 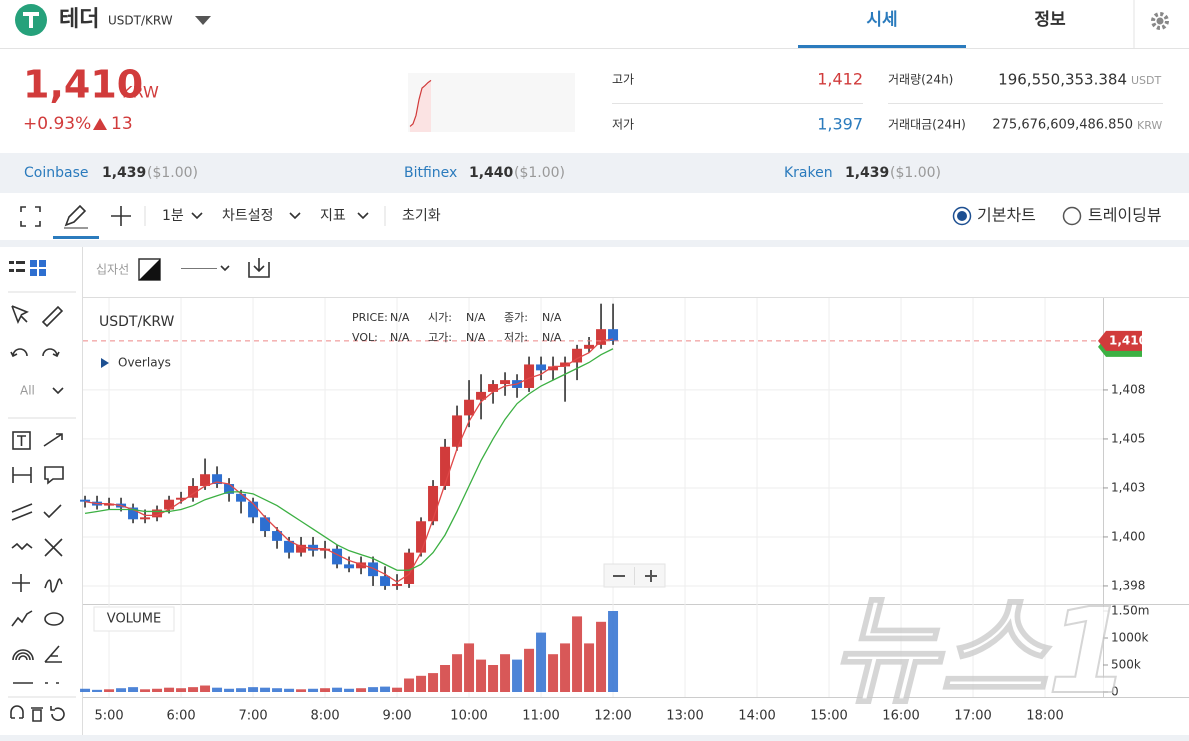 What do you see at coordinates (76, 216) in the screenshot?
I see `draw-icon` at bounding box center [76, 216].